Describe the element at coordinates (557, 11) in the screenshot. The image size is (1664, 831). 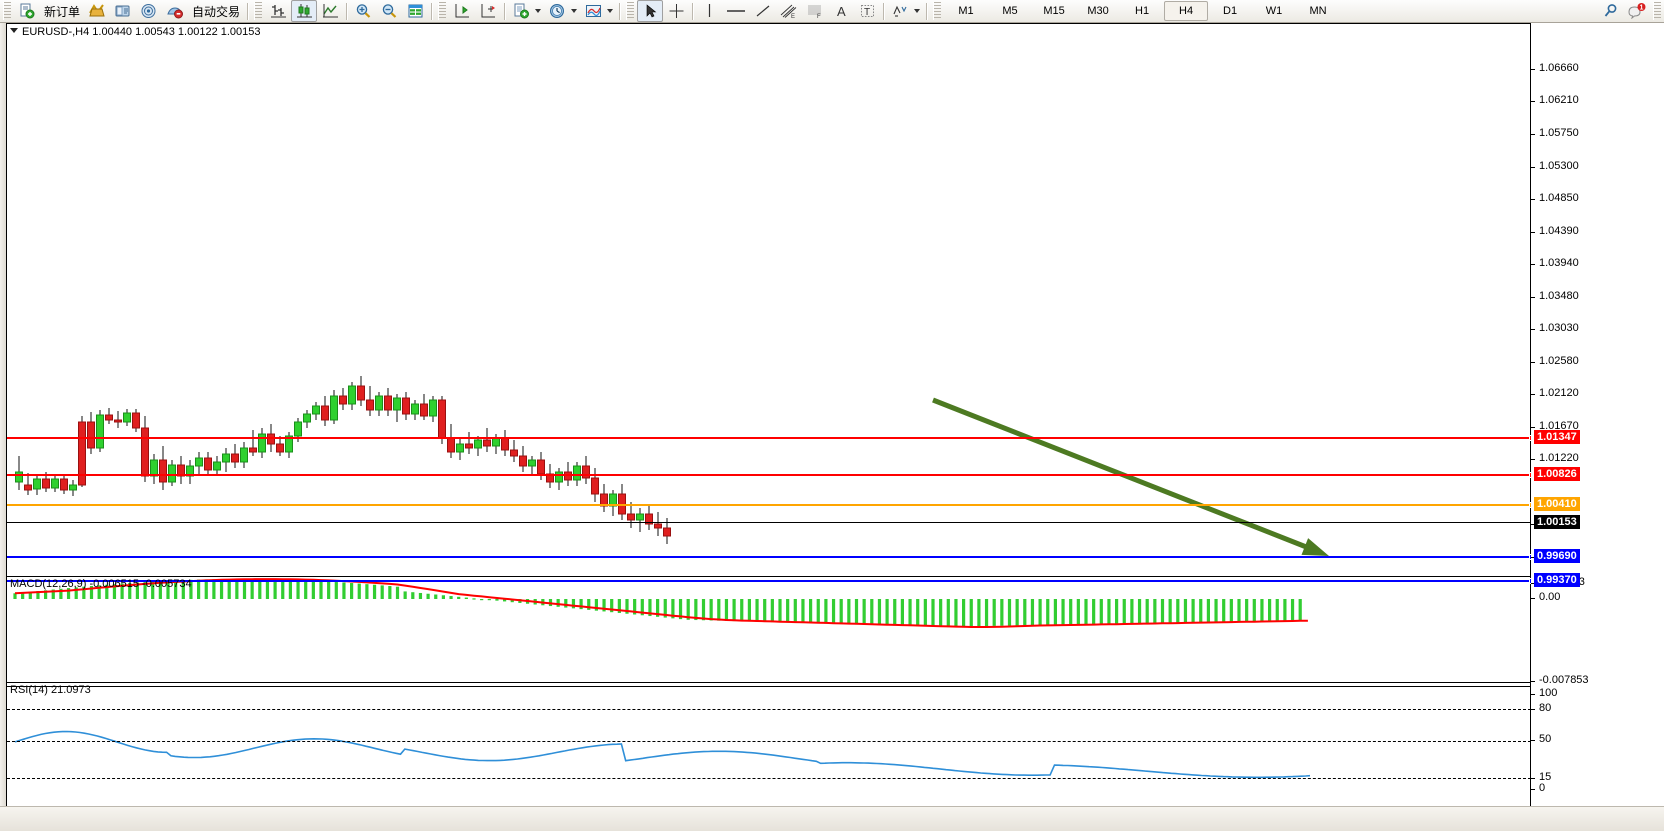
I see `period-button` at that location.